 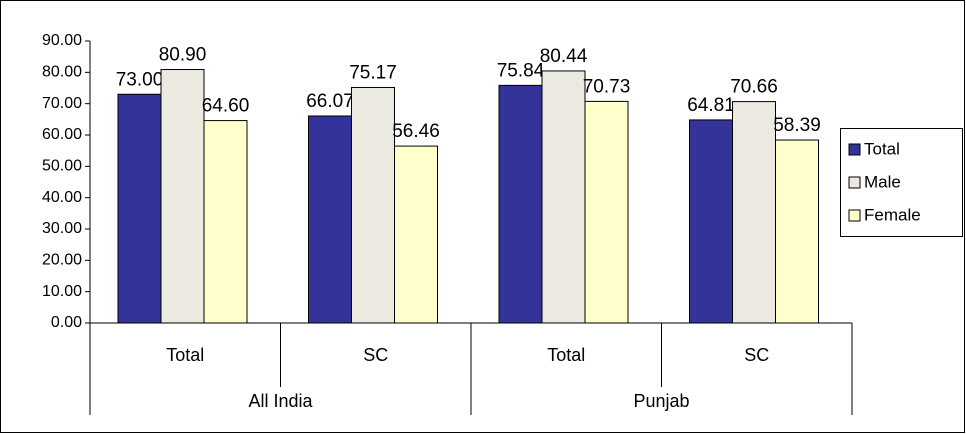 What do you see at coordinates (62, 228) in the screenshot?
I see `y-tick-label: 30.00` at bounding box center [62, 228].